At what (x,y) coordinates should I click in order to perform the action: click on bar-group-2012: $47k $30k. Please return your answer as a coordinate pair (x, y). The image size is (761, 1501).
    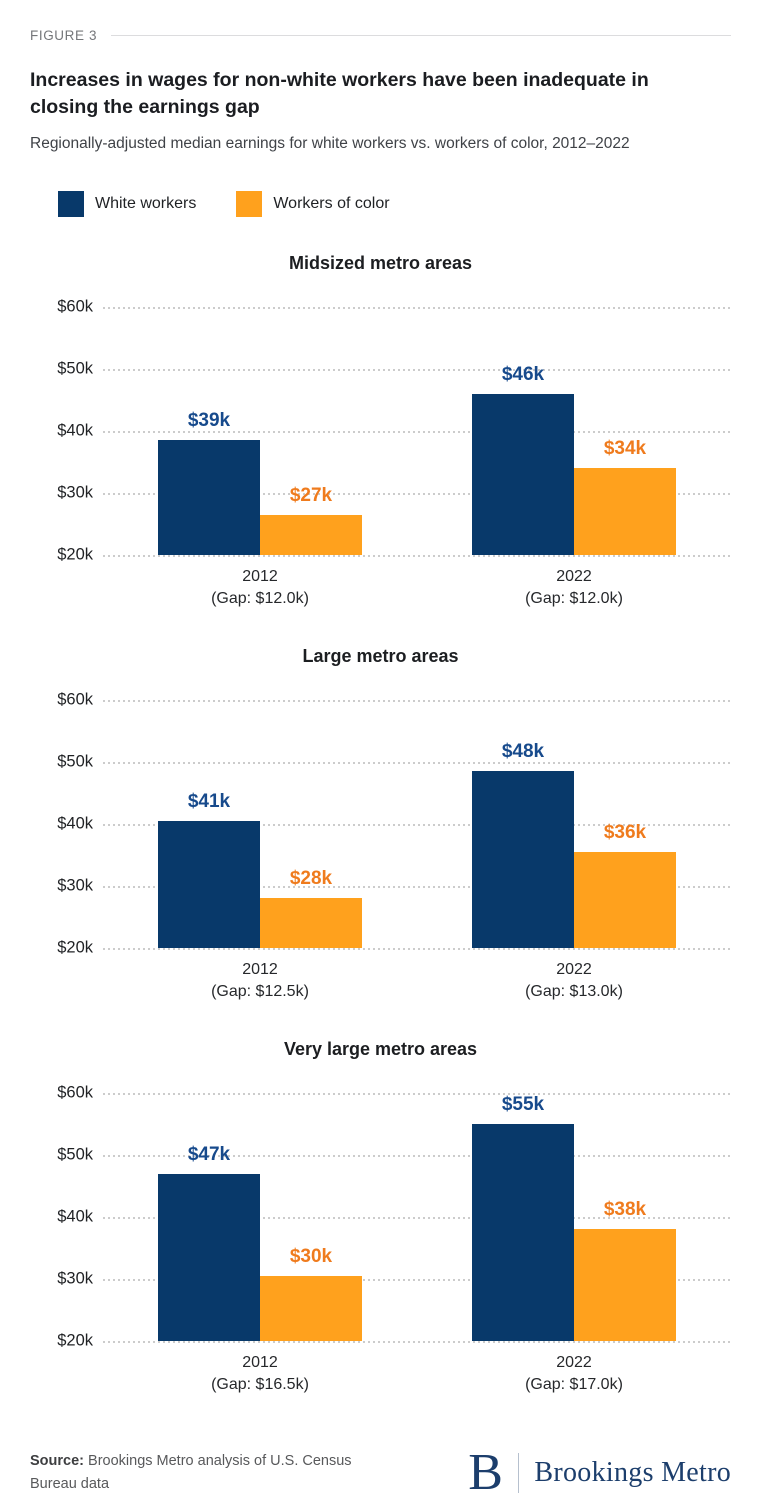
    Looking at the image, I should click on (260, 1217).